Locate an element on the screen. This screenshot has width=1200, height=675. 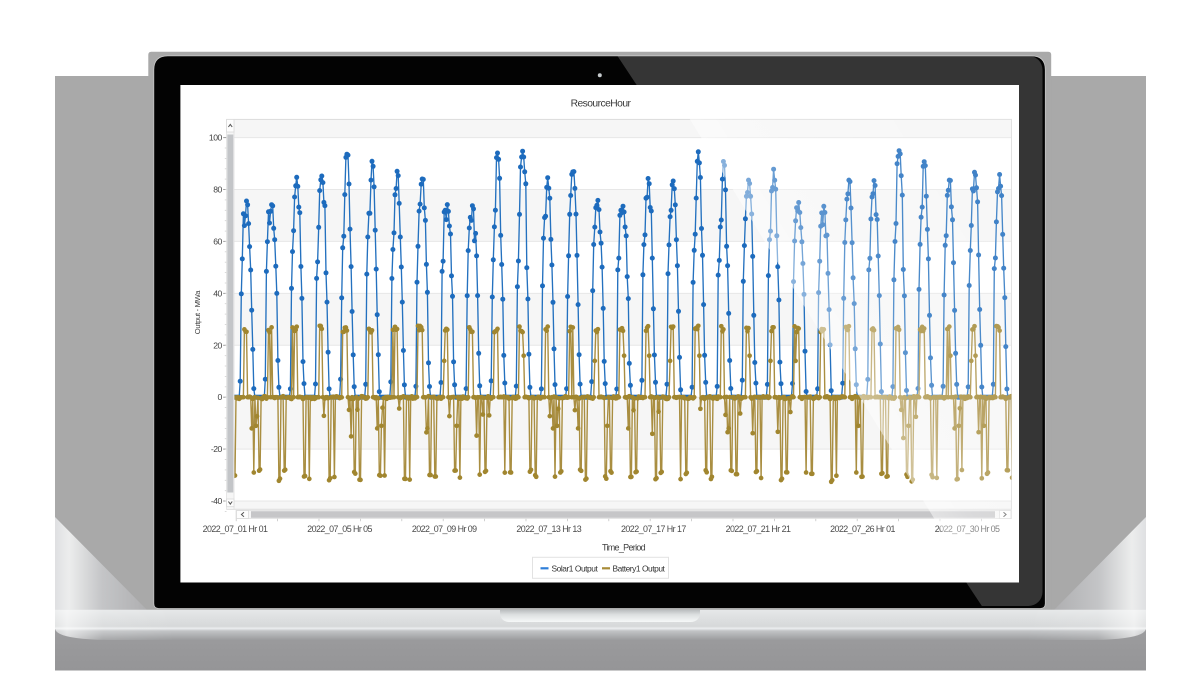
svg-text: 2022_07_01 Hr 01 is located at coordinates (235, 529).